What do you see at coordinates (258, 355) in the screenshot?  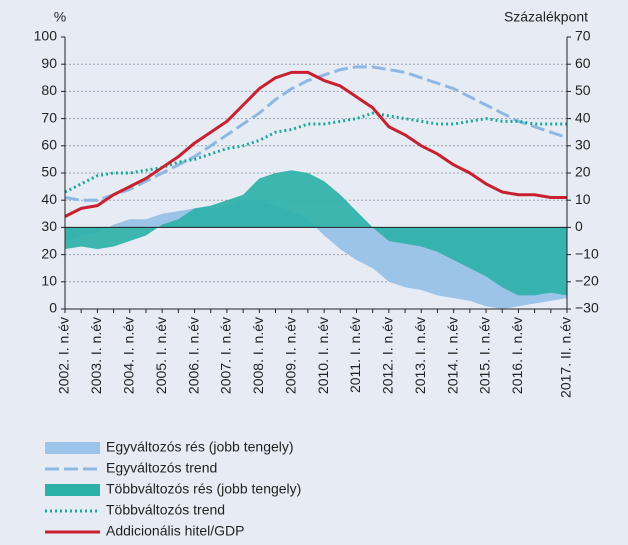 I see `x-tick-label: 2008. I. n.év` at bounding box center [258, 355].